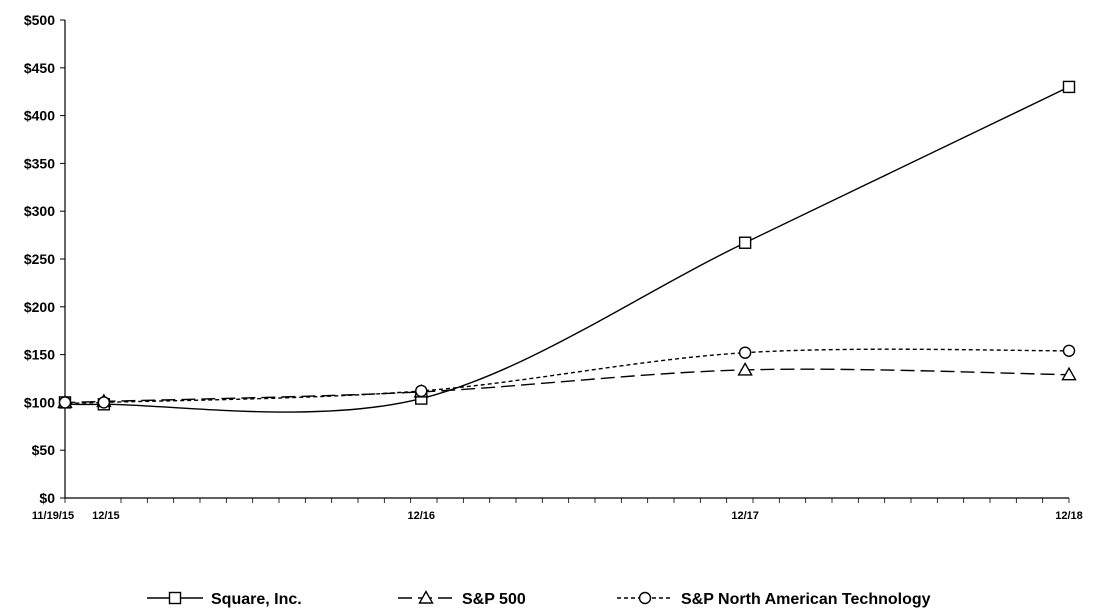 Image resolution: width=1093 pixels, height=610 pixels. I want to click on x-tick-label: 12/15, so click(106, 516).